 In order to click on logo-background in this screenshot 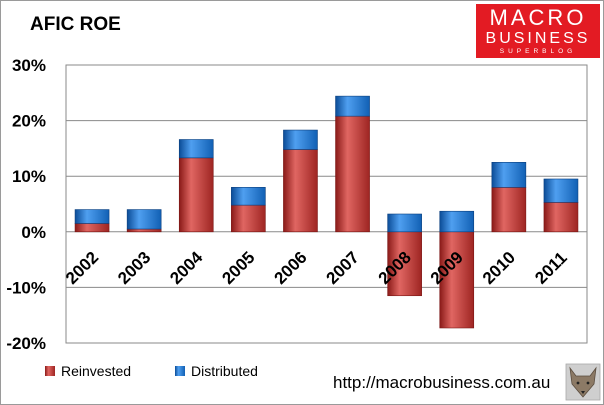, I will do `click(538, 31)`.